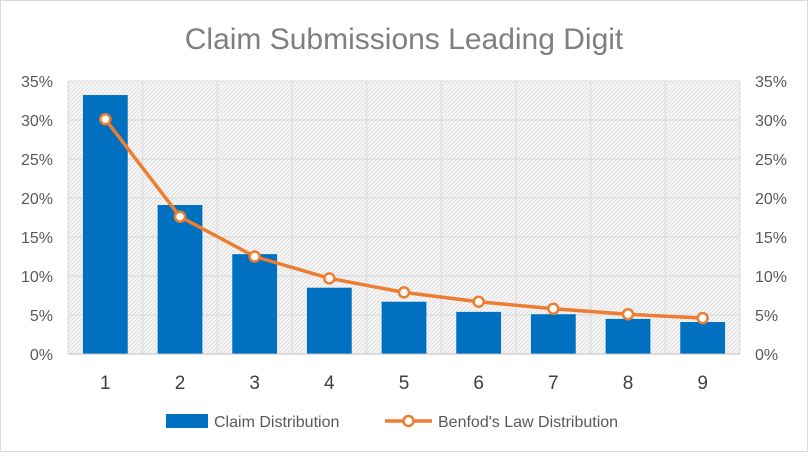 Image resolution: width=808 pixels, height=452 pixels. What do you see at coordinates (37, 219) in the screenshot?
I see `y-axis-left: 0% 5% 10% 15% 20% 25% 30% 35%` at bounding box center [37, 219].